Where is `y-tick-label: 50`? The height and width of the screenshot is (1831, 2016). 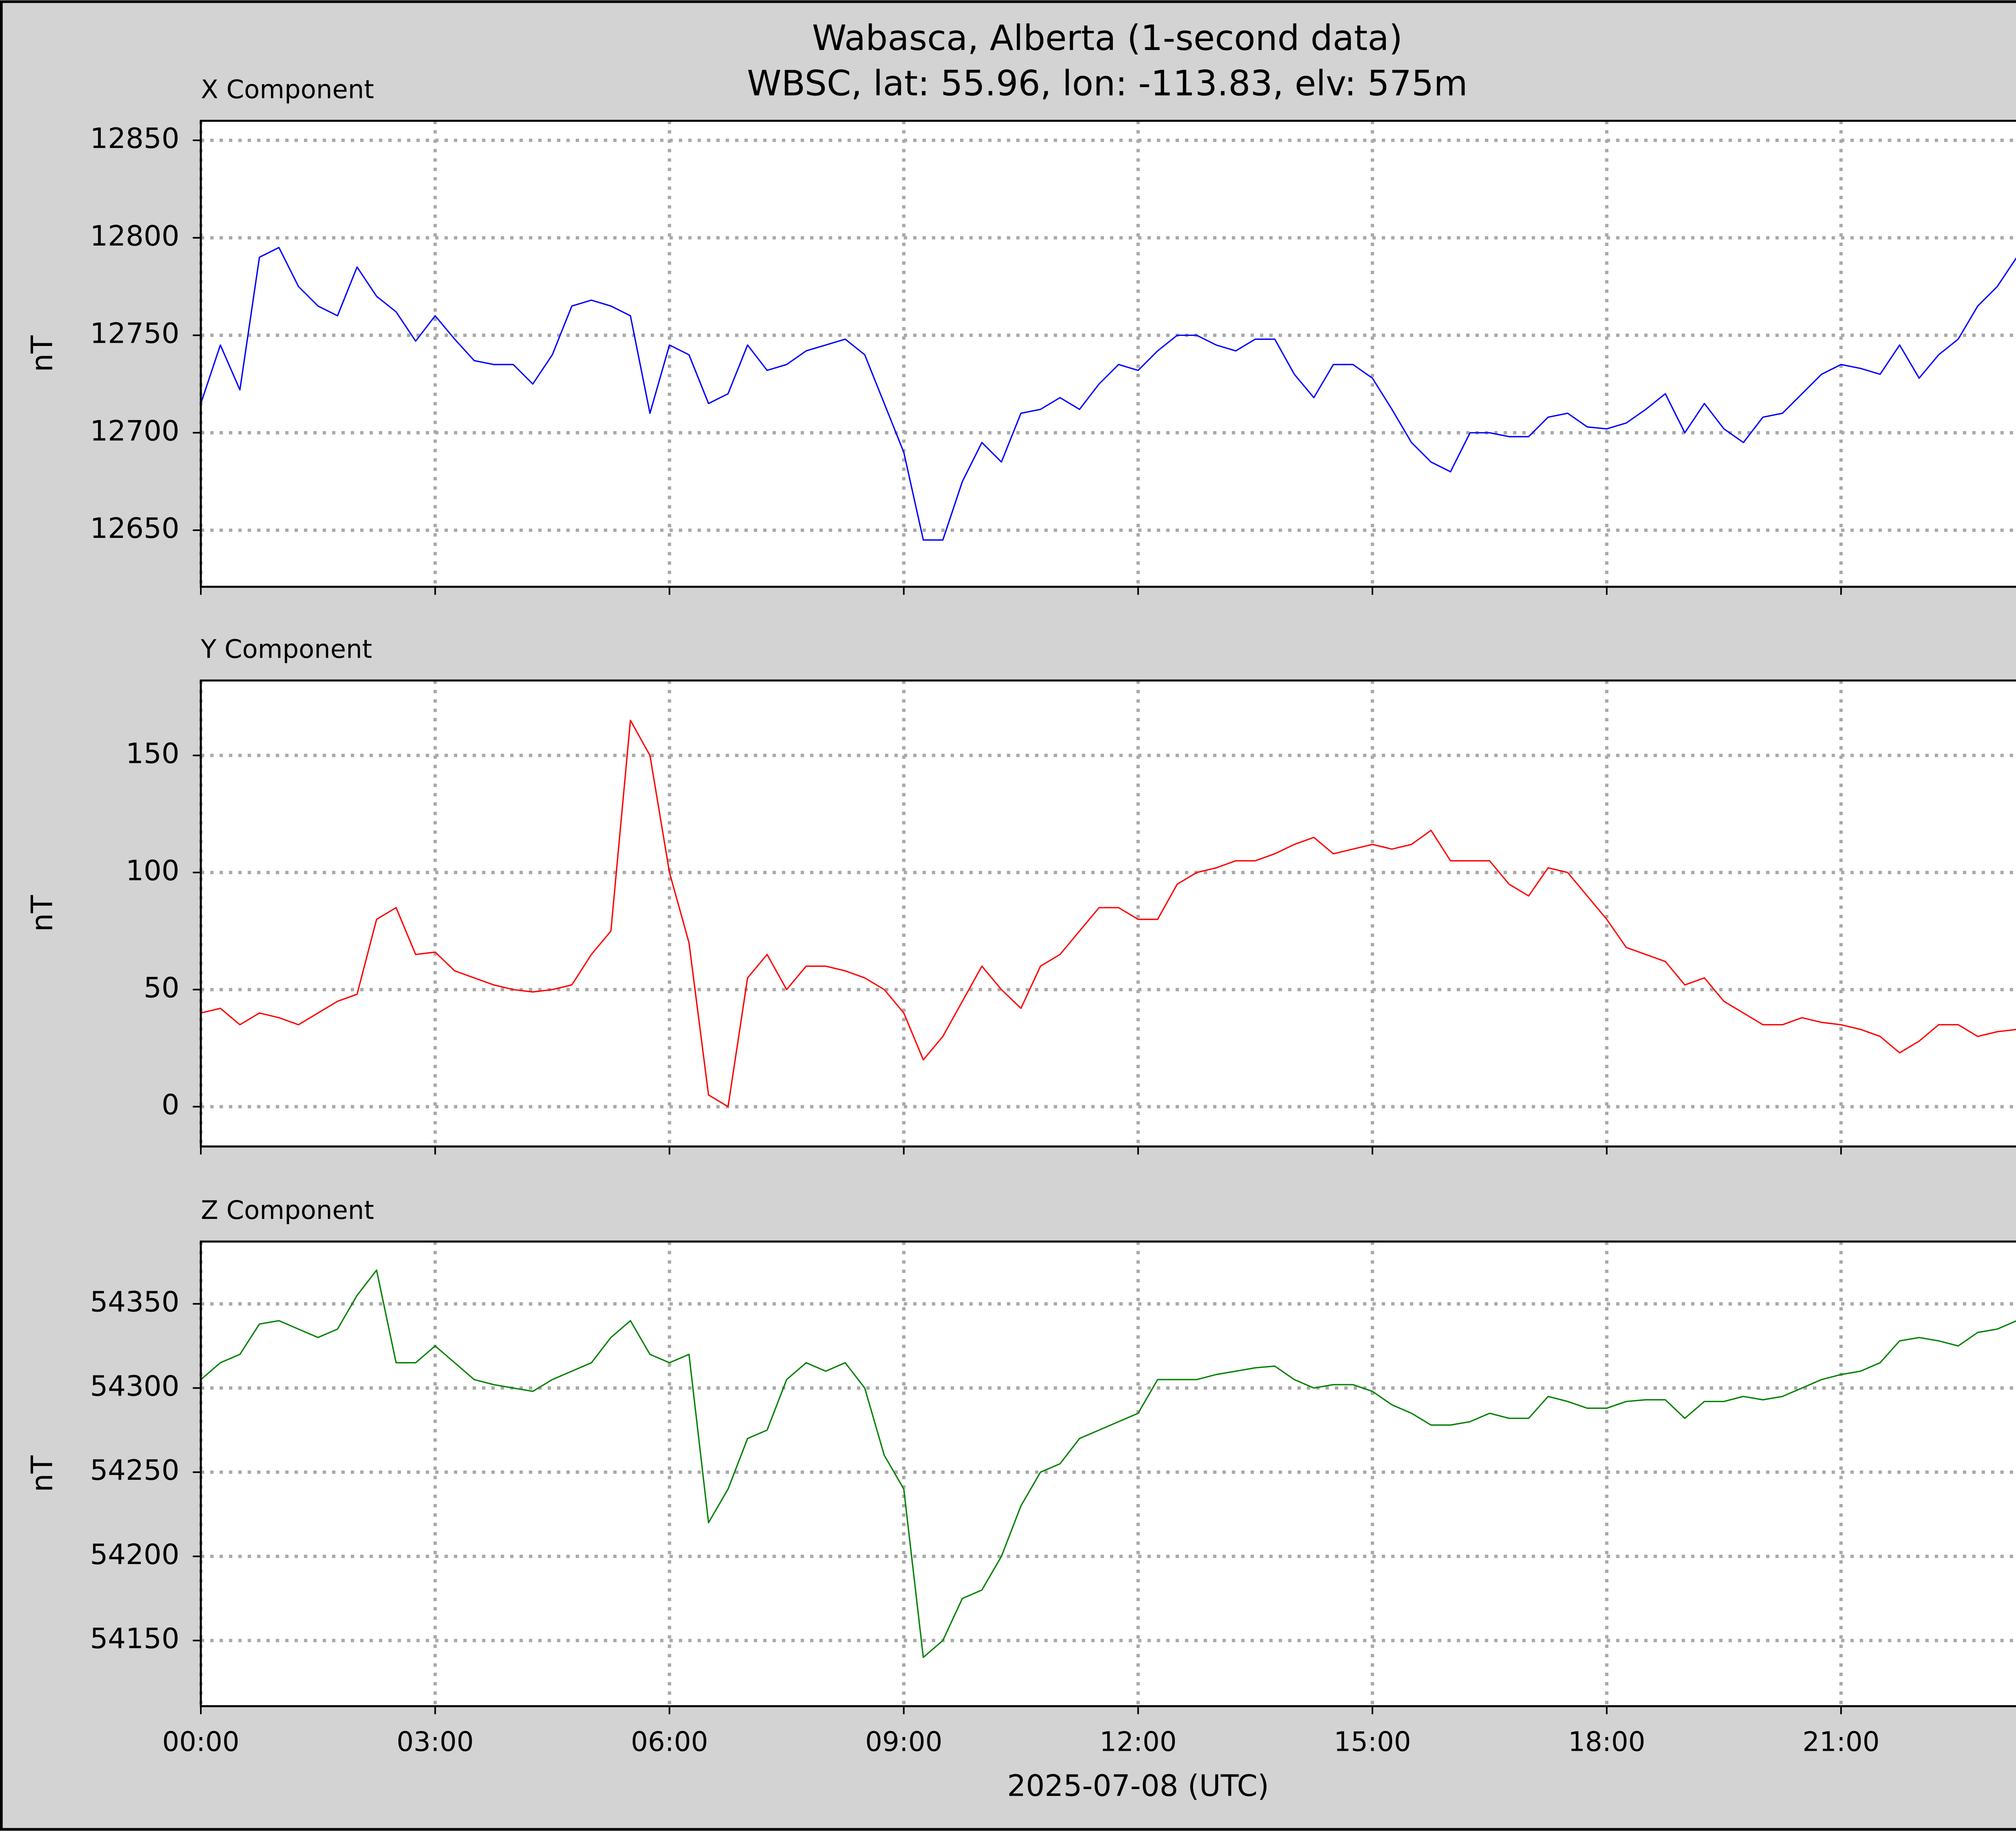 y-tick-label: 50 is located at coordinates (161, 987).